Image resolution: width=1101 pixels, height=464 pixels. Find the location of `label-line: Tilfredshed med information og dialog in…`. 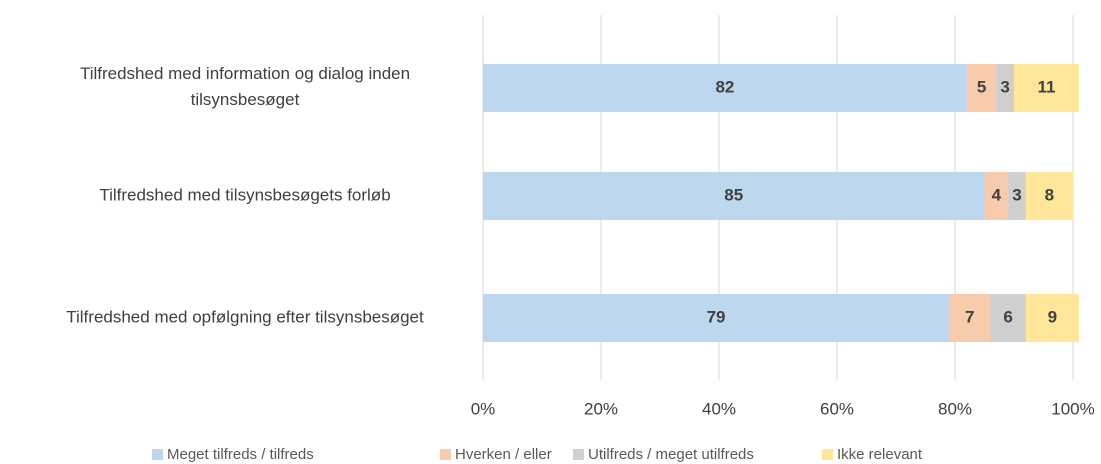

label-line: Tilfredshed med information og dialog in… is located at coordinates (245, 73).